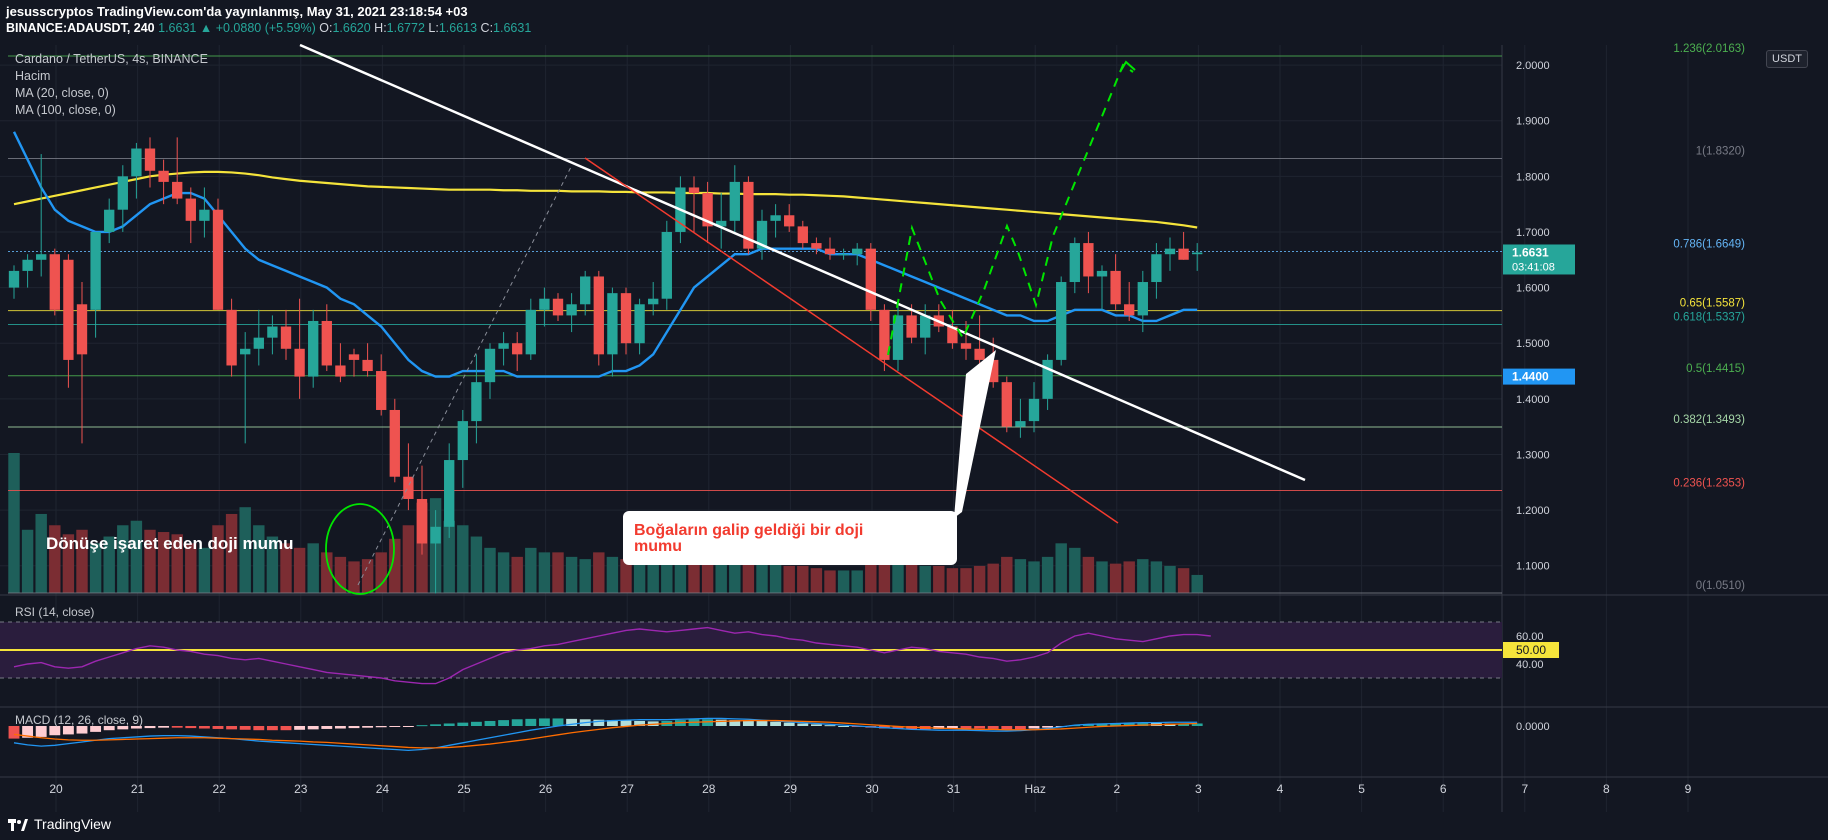 This screenshot has height=840, width=1828. Describe the element at coordinates (80, 28) in the screenshot. I see `symbol-name: BINANCE:ADAUSDT, 240` at that location.